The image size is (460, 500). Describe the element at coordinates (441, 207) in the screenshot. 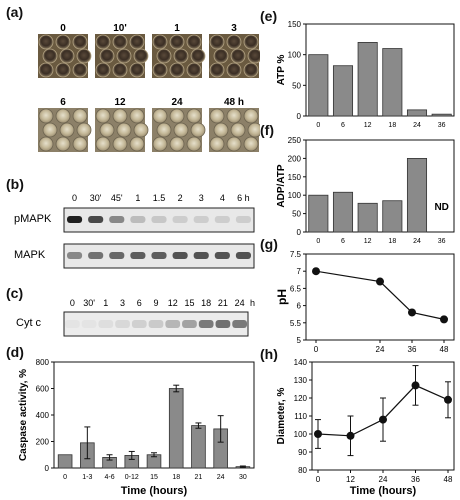

I see `not-determined-label: ND` at that location.